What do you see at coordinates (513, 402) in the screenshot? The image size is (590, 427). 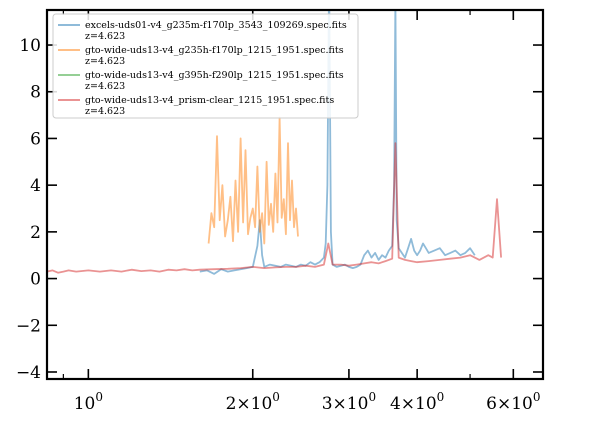 I see `x-tick-label: 6×100` at bounding box center [513, 402].